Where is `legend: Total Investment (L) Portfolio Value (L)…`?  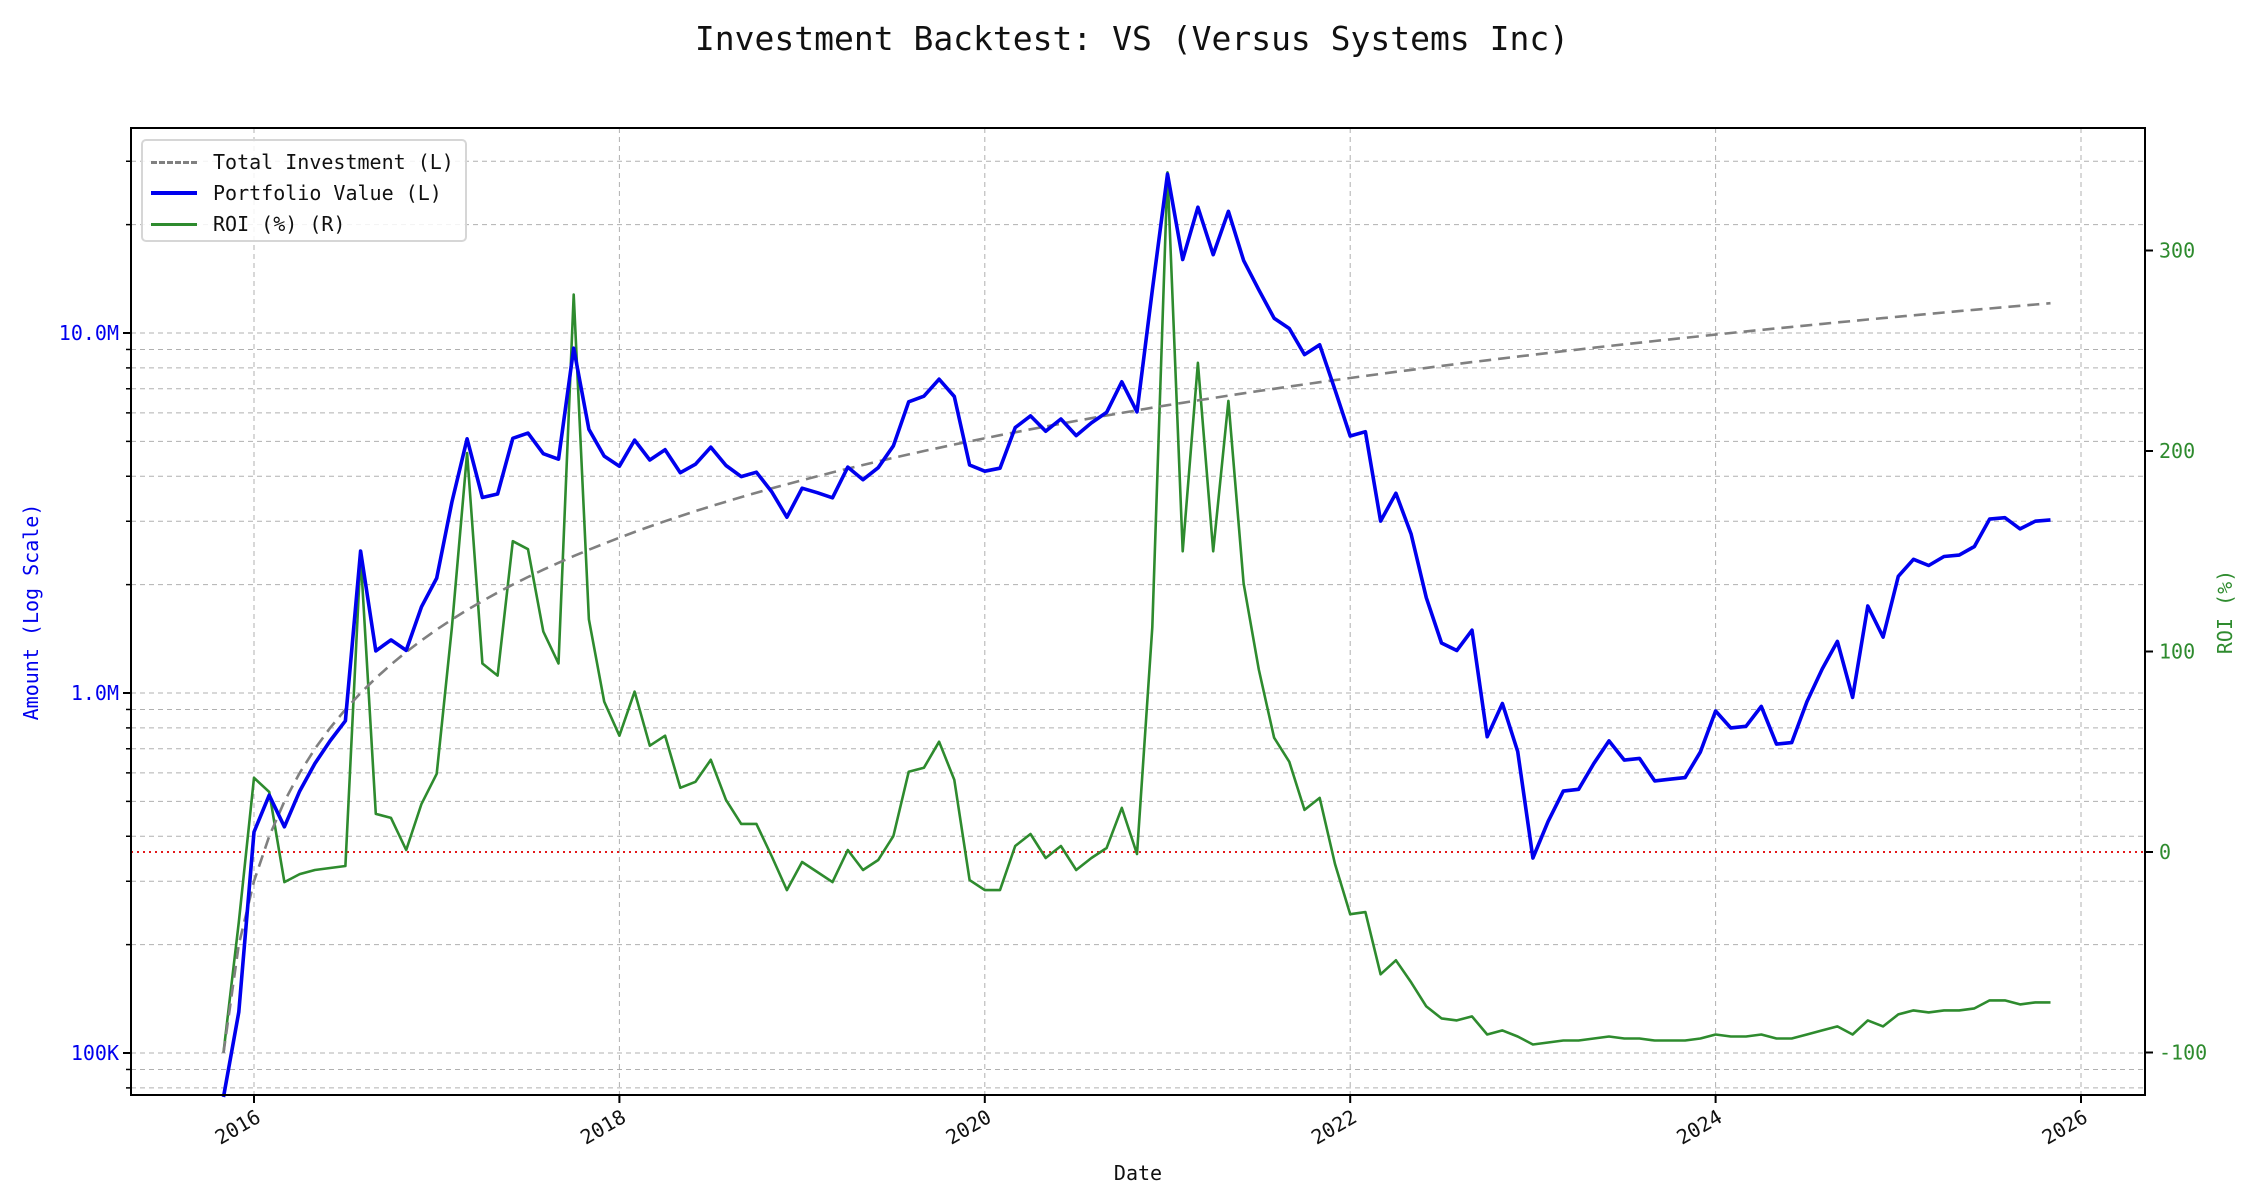 legend: Total Investment (L) Portfolio Value (L)… is located at coordinates (304, 190).